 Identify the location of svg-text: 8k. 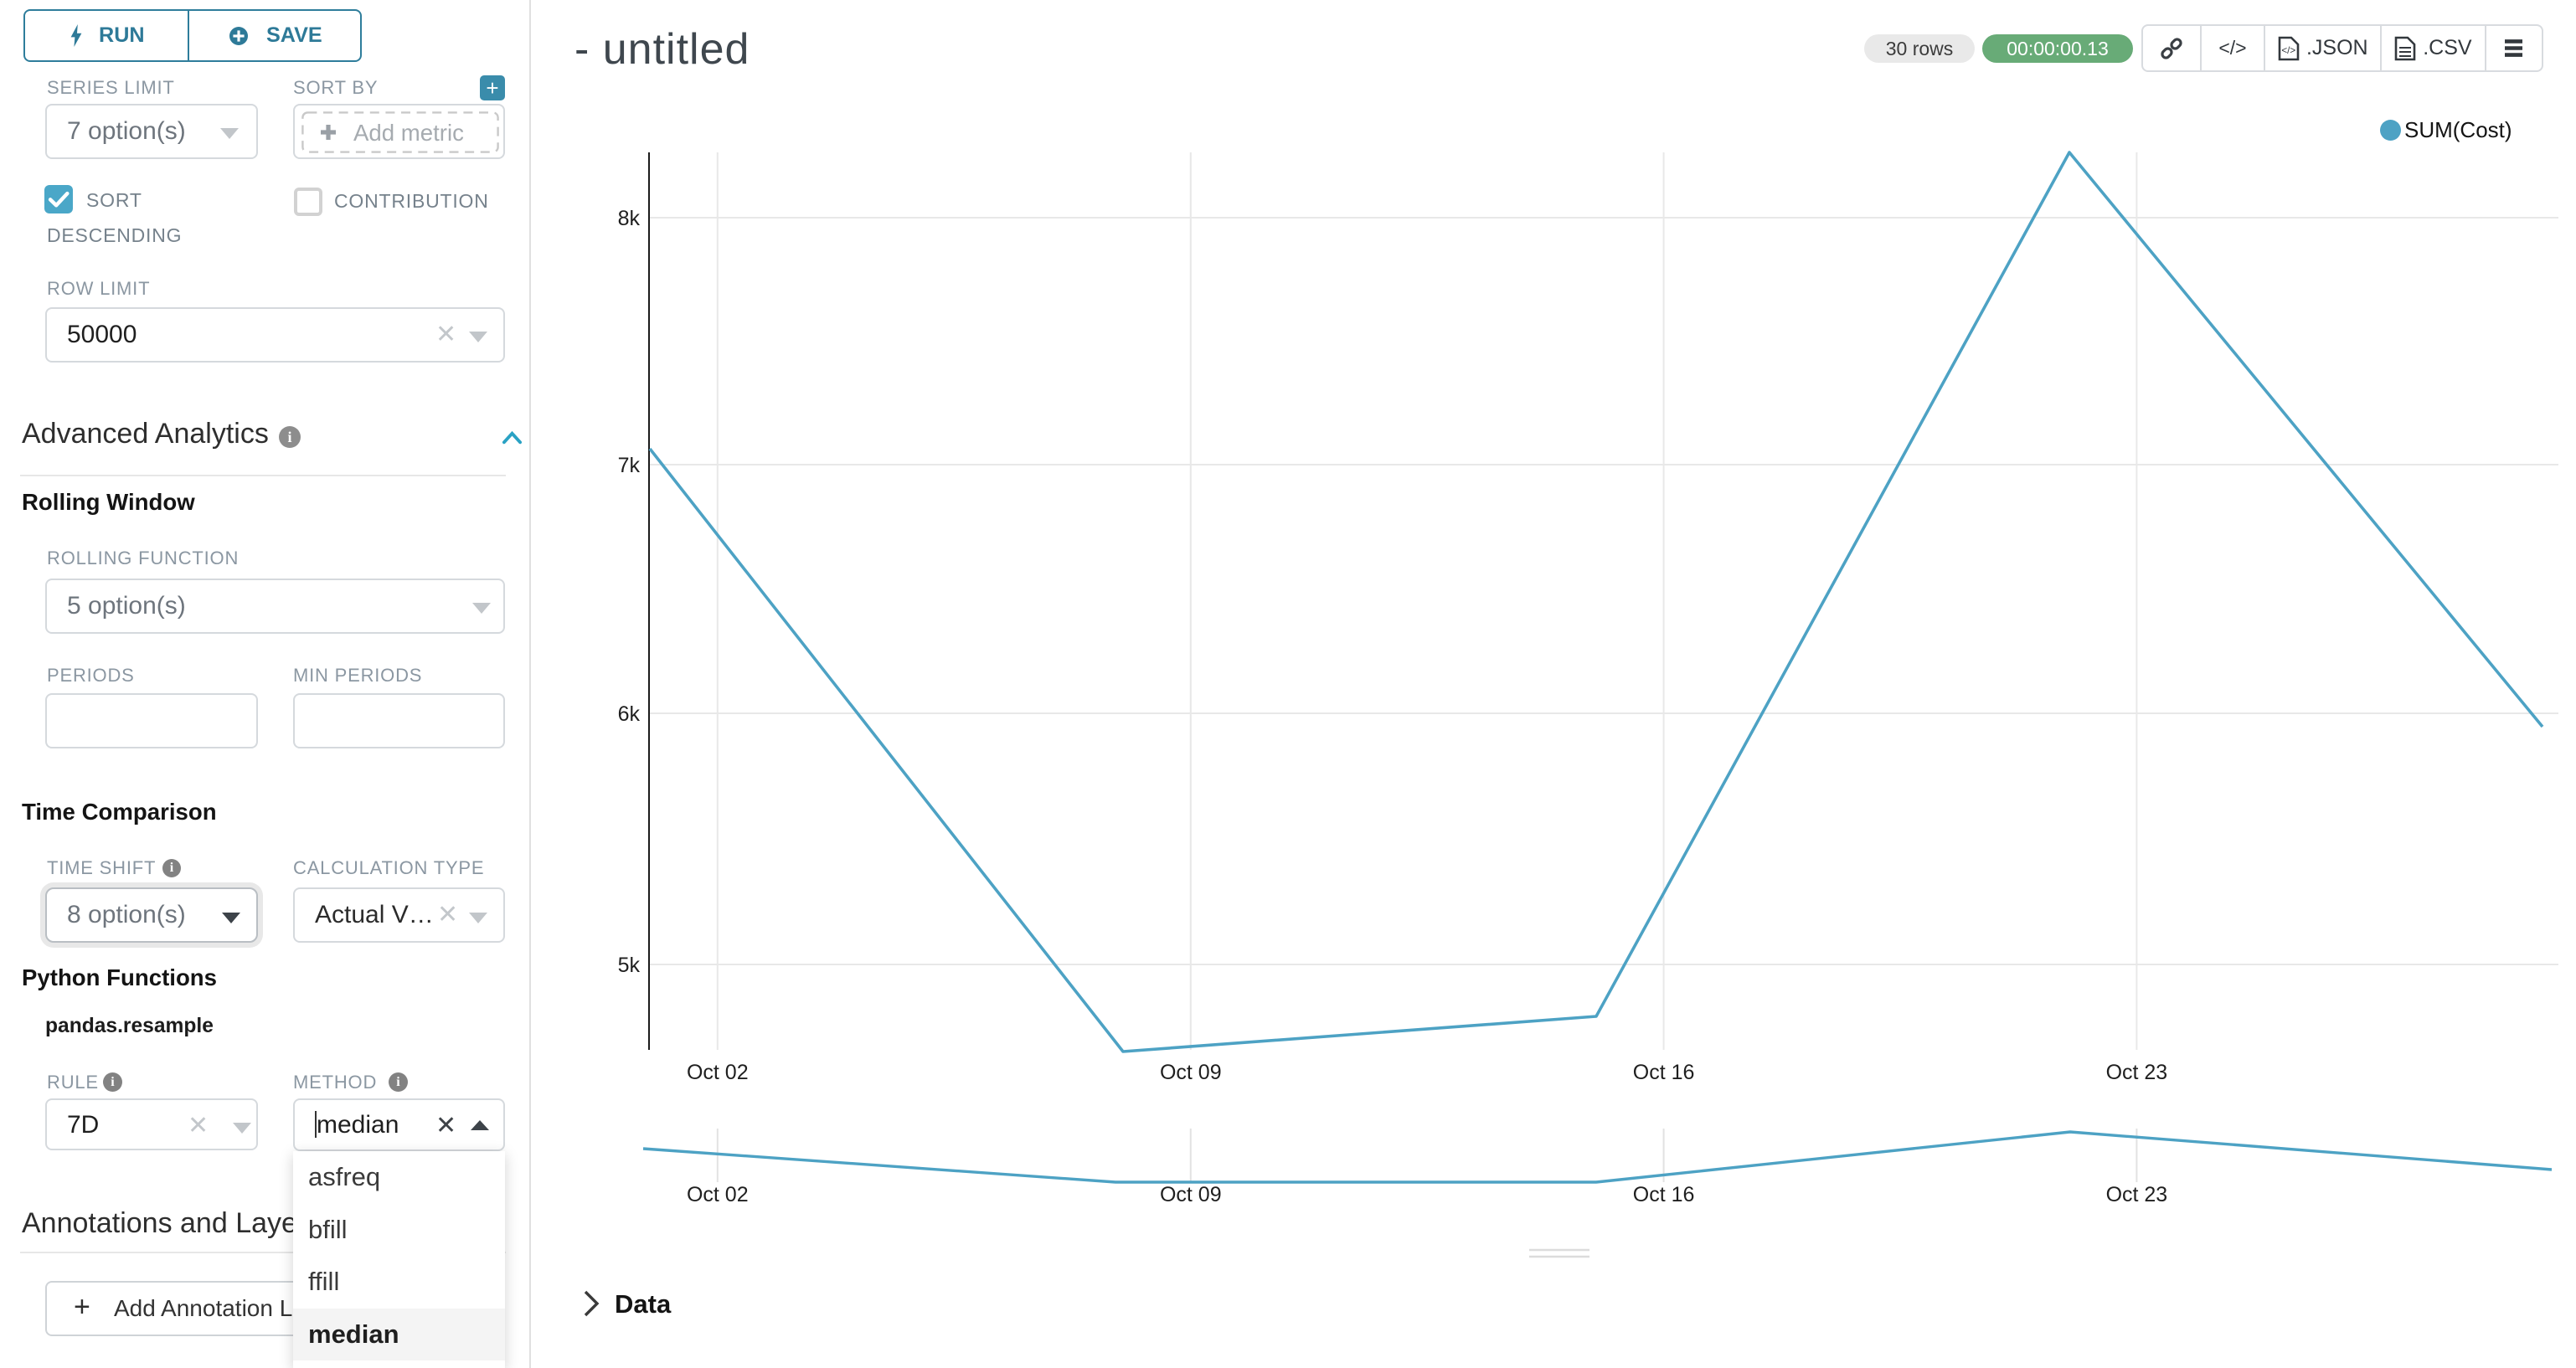
(629, 218).